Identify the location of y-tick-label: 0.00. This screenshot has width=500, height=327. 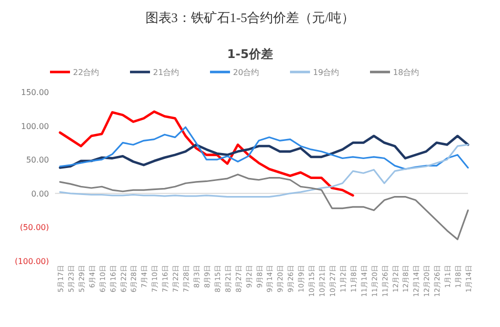
(40, 193).